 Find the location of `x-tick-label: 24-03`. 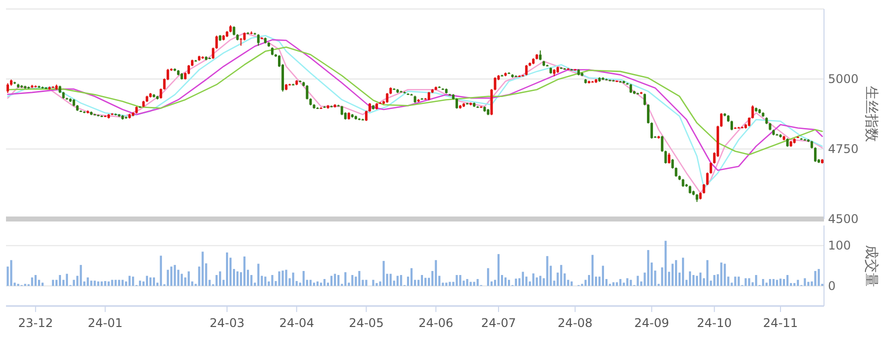

x-tick-label: 24-03 is located at coordinates (227, 323).